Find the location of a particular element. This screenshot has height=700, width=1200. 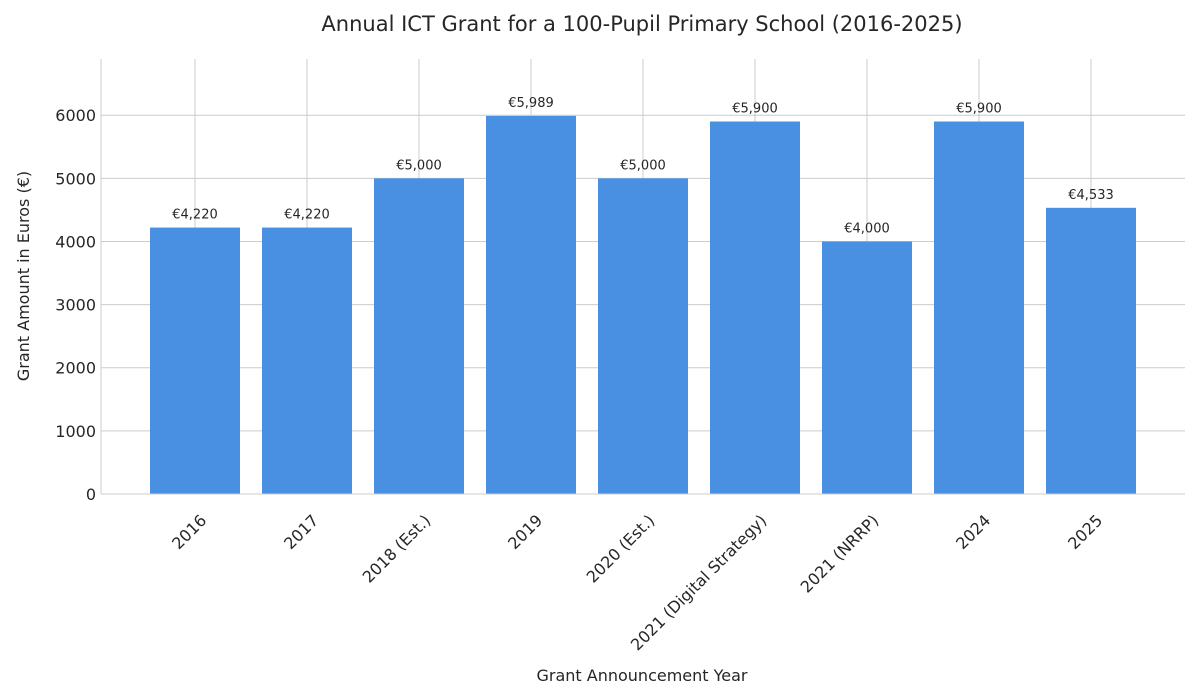

y-tick-label: 2000 is located at coordinates (75, 368).